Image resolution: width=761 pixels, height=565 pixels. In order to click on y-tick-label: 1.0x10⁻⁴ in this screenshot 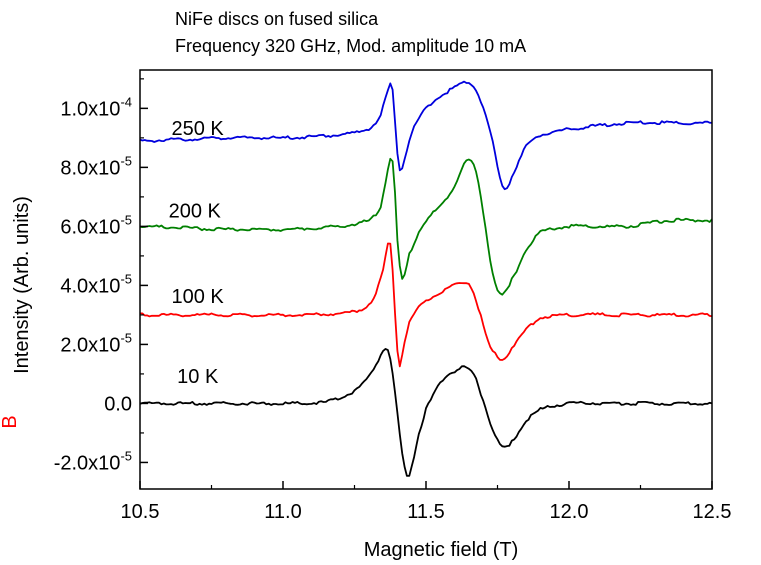, I will do `click(96, 107)`.